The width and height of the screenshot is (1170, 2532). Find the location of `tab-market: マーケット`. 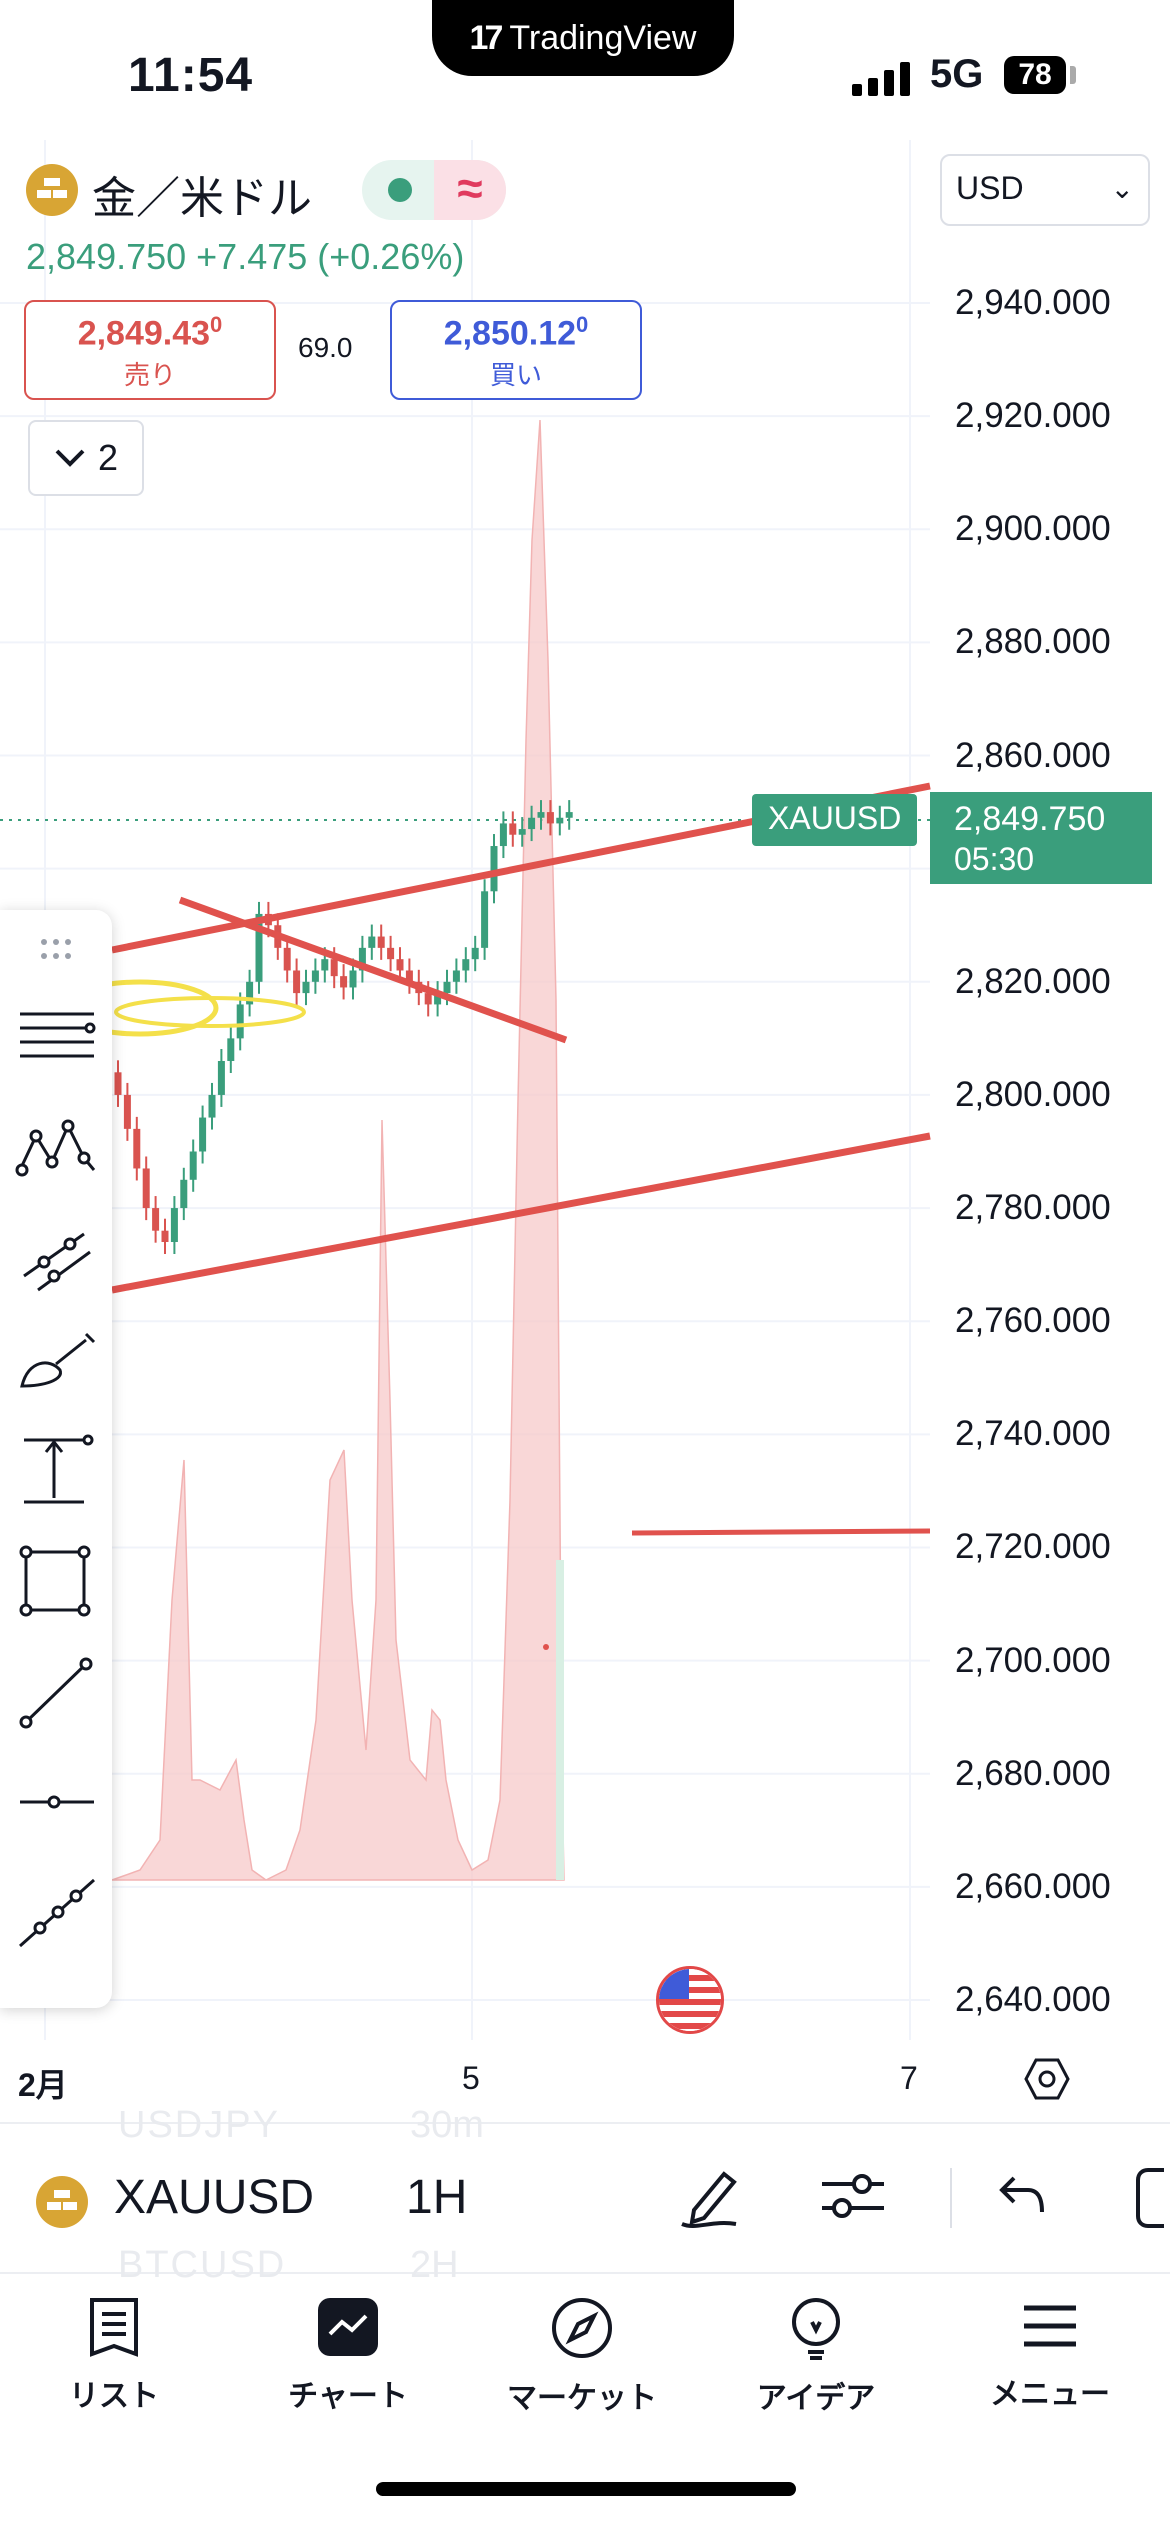

tab-market: マーケット is located at coordinates (582, 2356).